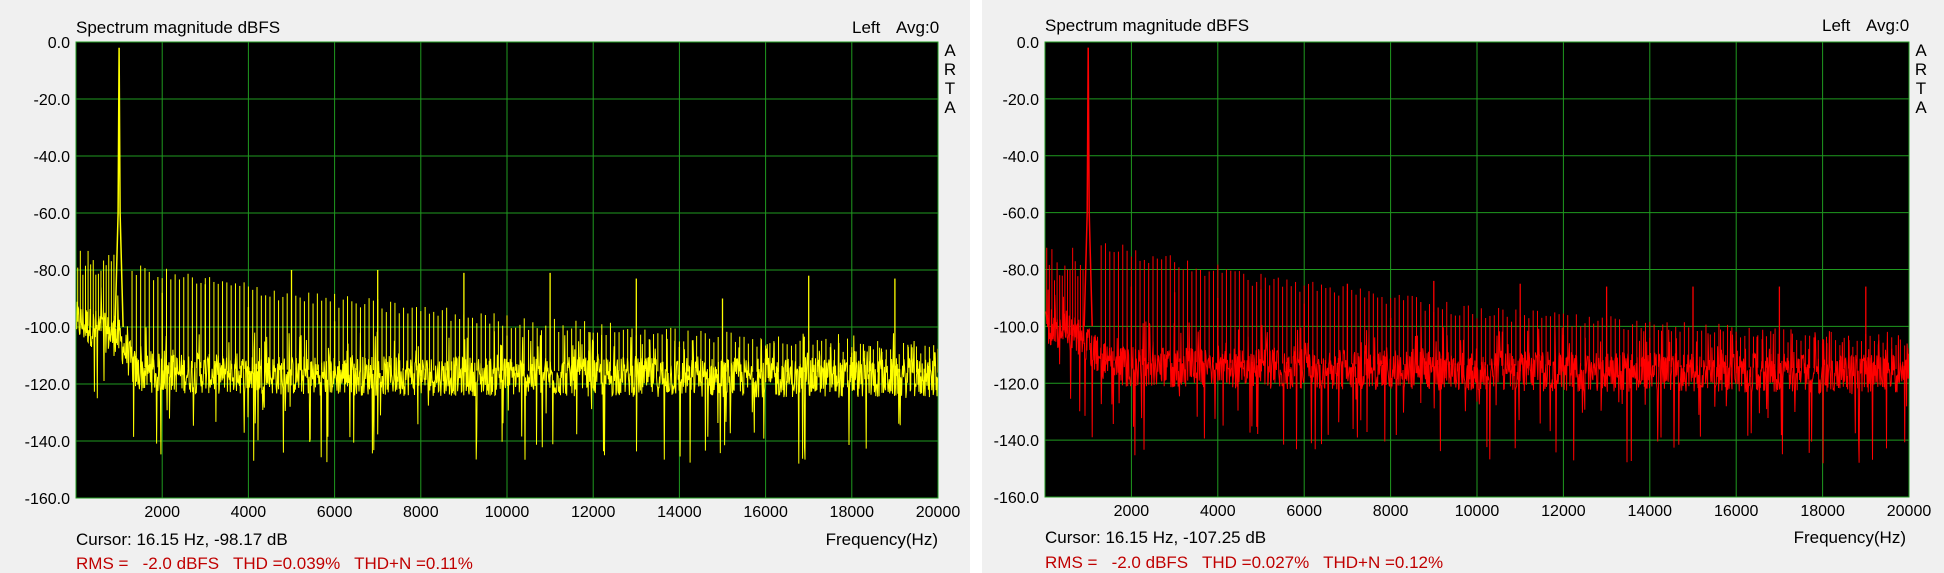  Describe the element at coordinates (1244, 562) in the screenshot. I see `rms-thd-readout: RMS = -2.0 dBFS THD =0.027% THD+N =0.12%` at that location.